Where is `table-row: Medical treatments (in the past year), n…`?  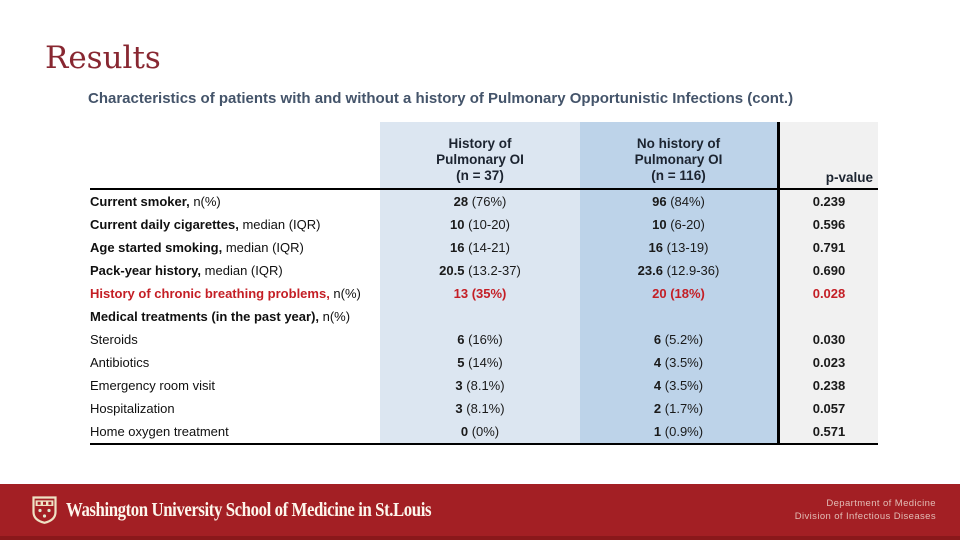 table-row: Medical treatments (in the past year), n… is located at coordinates (484, 316).